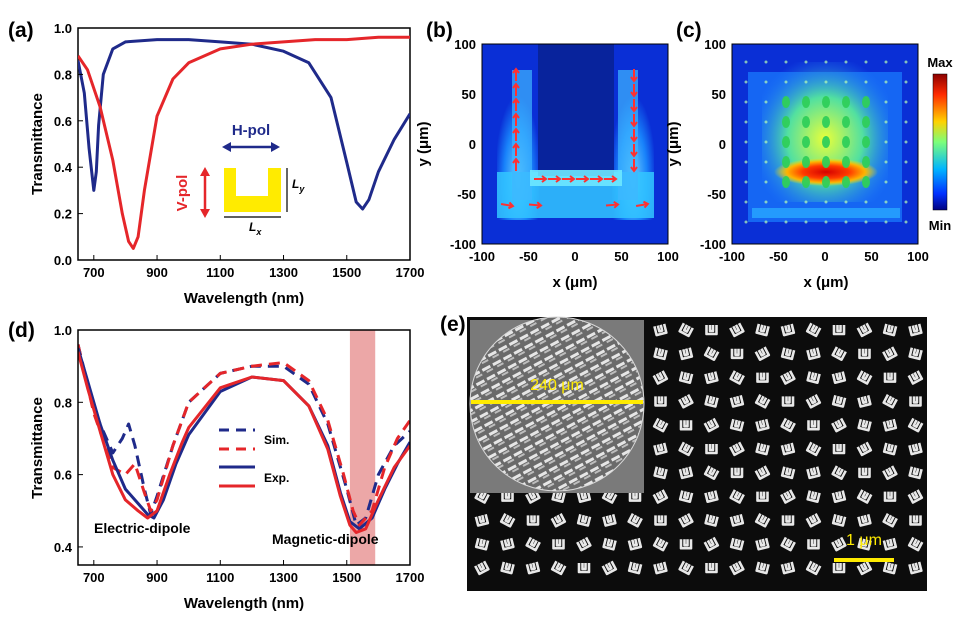  I want to click on panel-b-ylabel: y (μm), so click(423, 143).